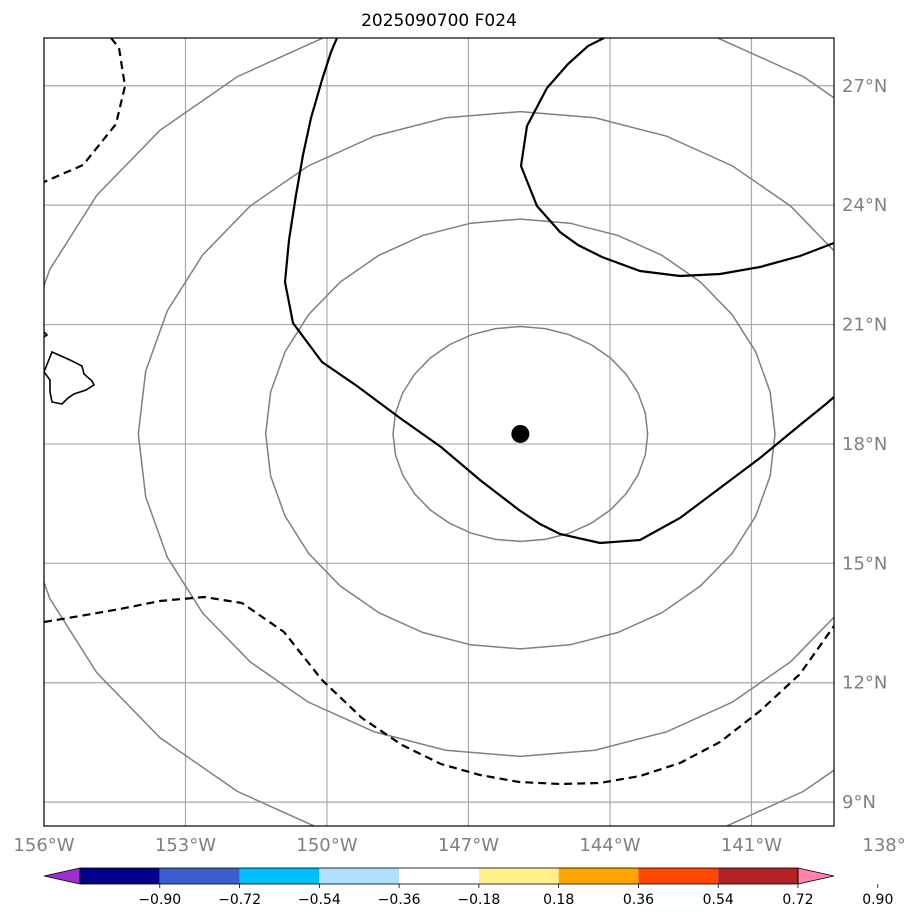 The width and height of the screenshot is (904, 924). I want to click on colorbar-tick-label-1: −0.72, so click(239, 900).